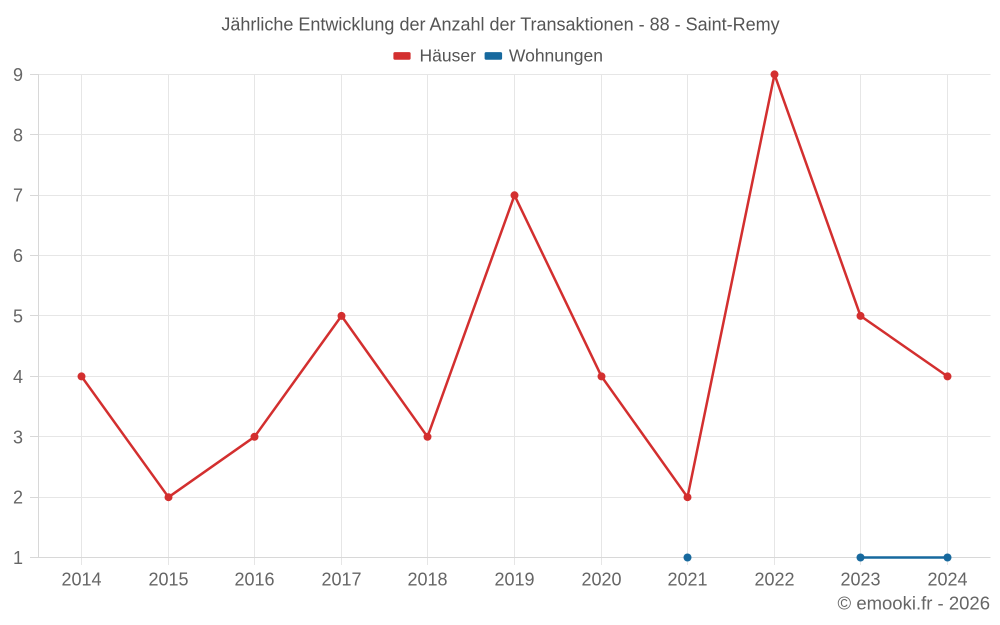  Describe the element at coordinates (18, 498) in the screenshot. I see `svg-text: 2` at that location.